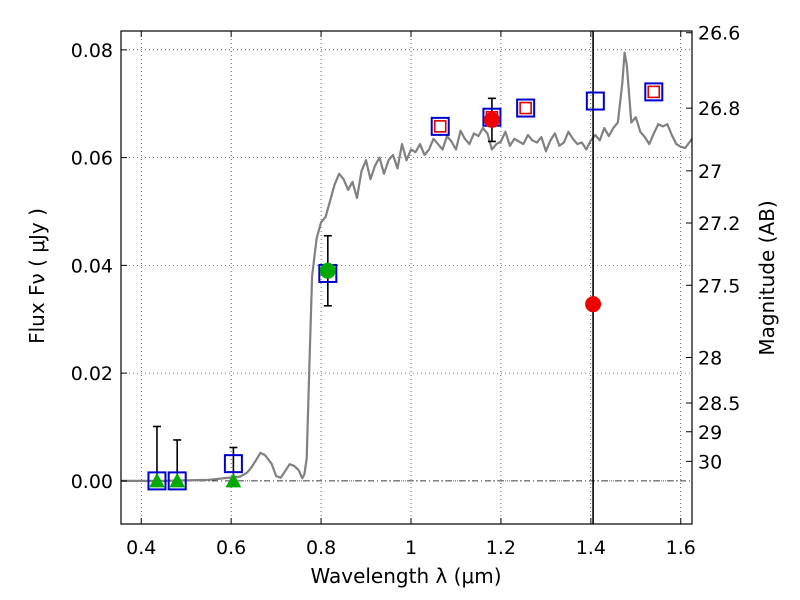 The height and width of the screenshot is (600, 800). What do you see at coordinates (710, 433) in the screenshot?
I see `magnitude-tick-label: 29` at bounding box center [710, 433].